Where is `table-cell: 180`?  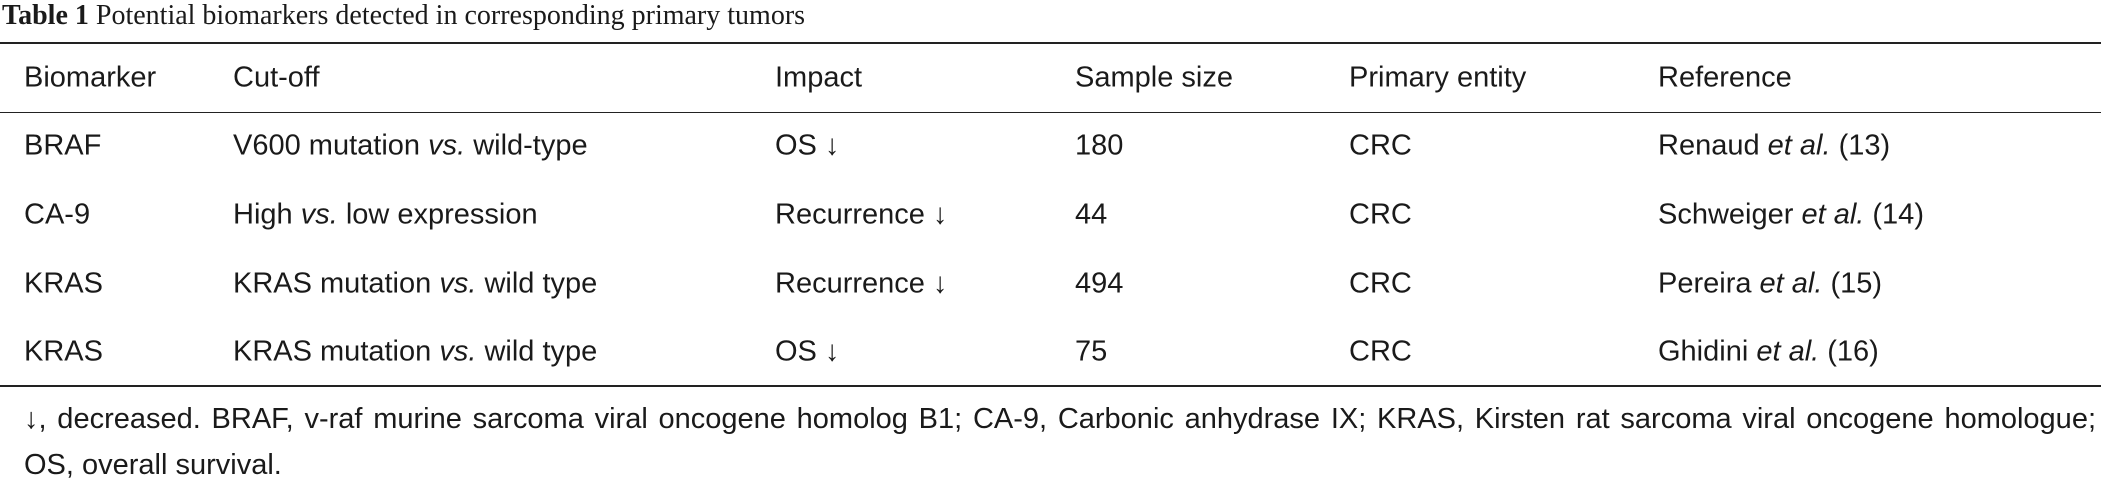
table-cell: 180 is located at coordinates (1099, 145).